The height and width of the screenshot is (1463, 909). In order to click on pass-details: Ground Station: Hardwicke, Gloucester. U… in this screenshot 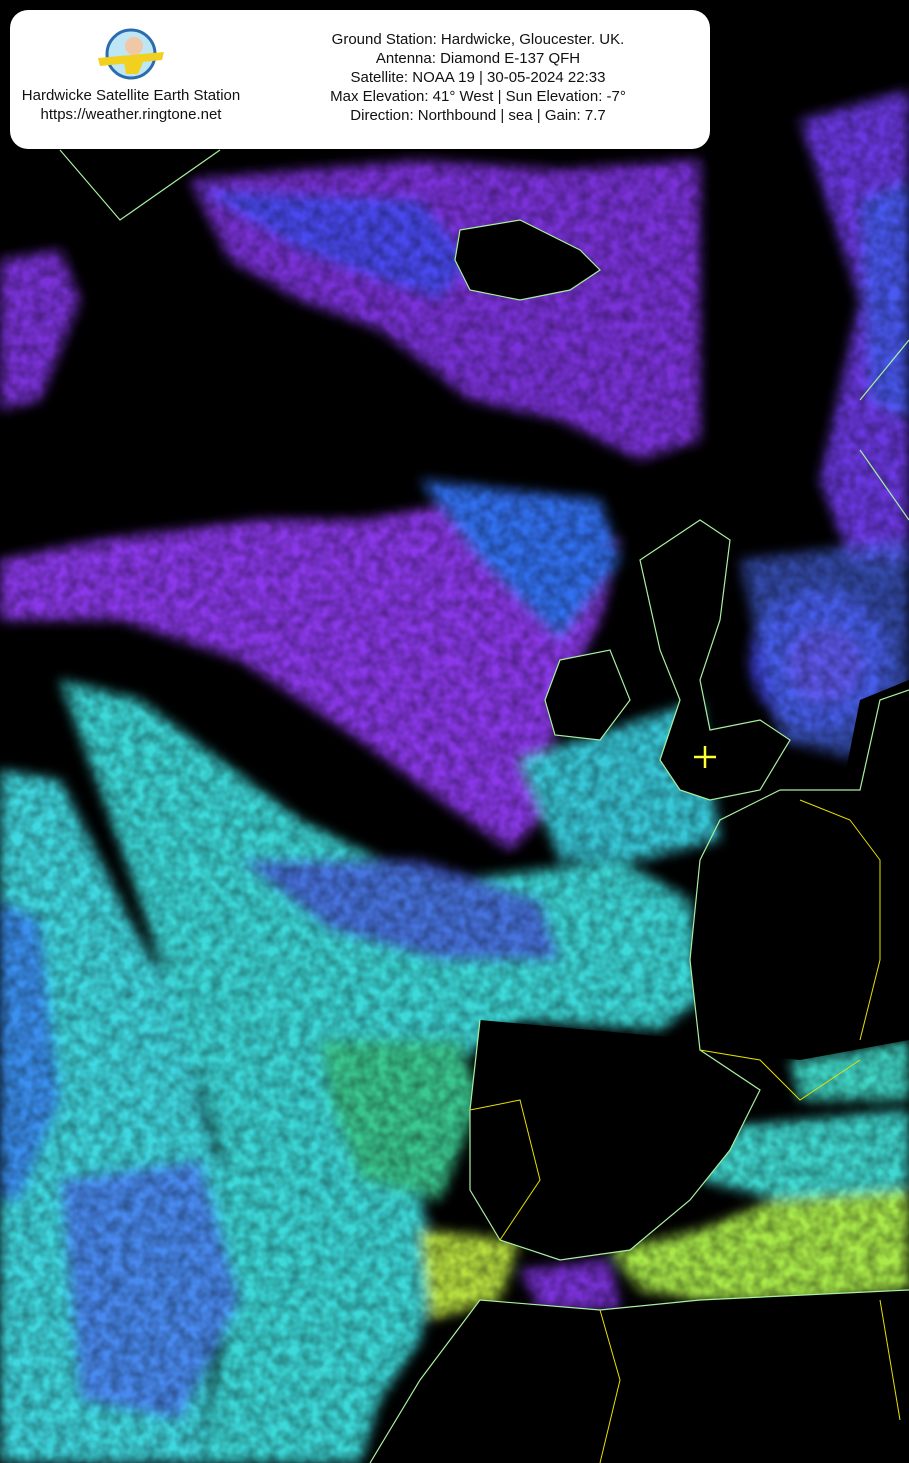, I will do `click(478, 77)`.